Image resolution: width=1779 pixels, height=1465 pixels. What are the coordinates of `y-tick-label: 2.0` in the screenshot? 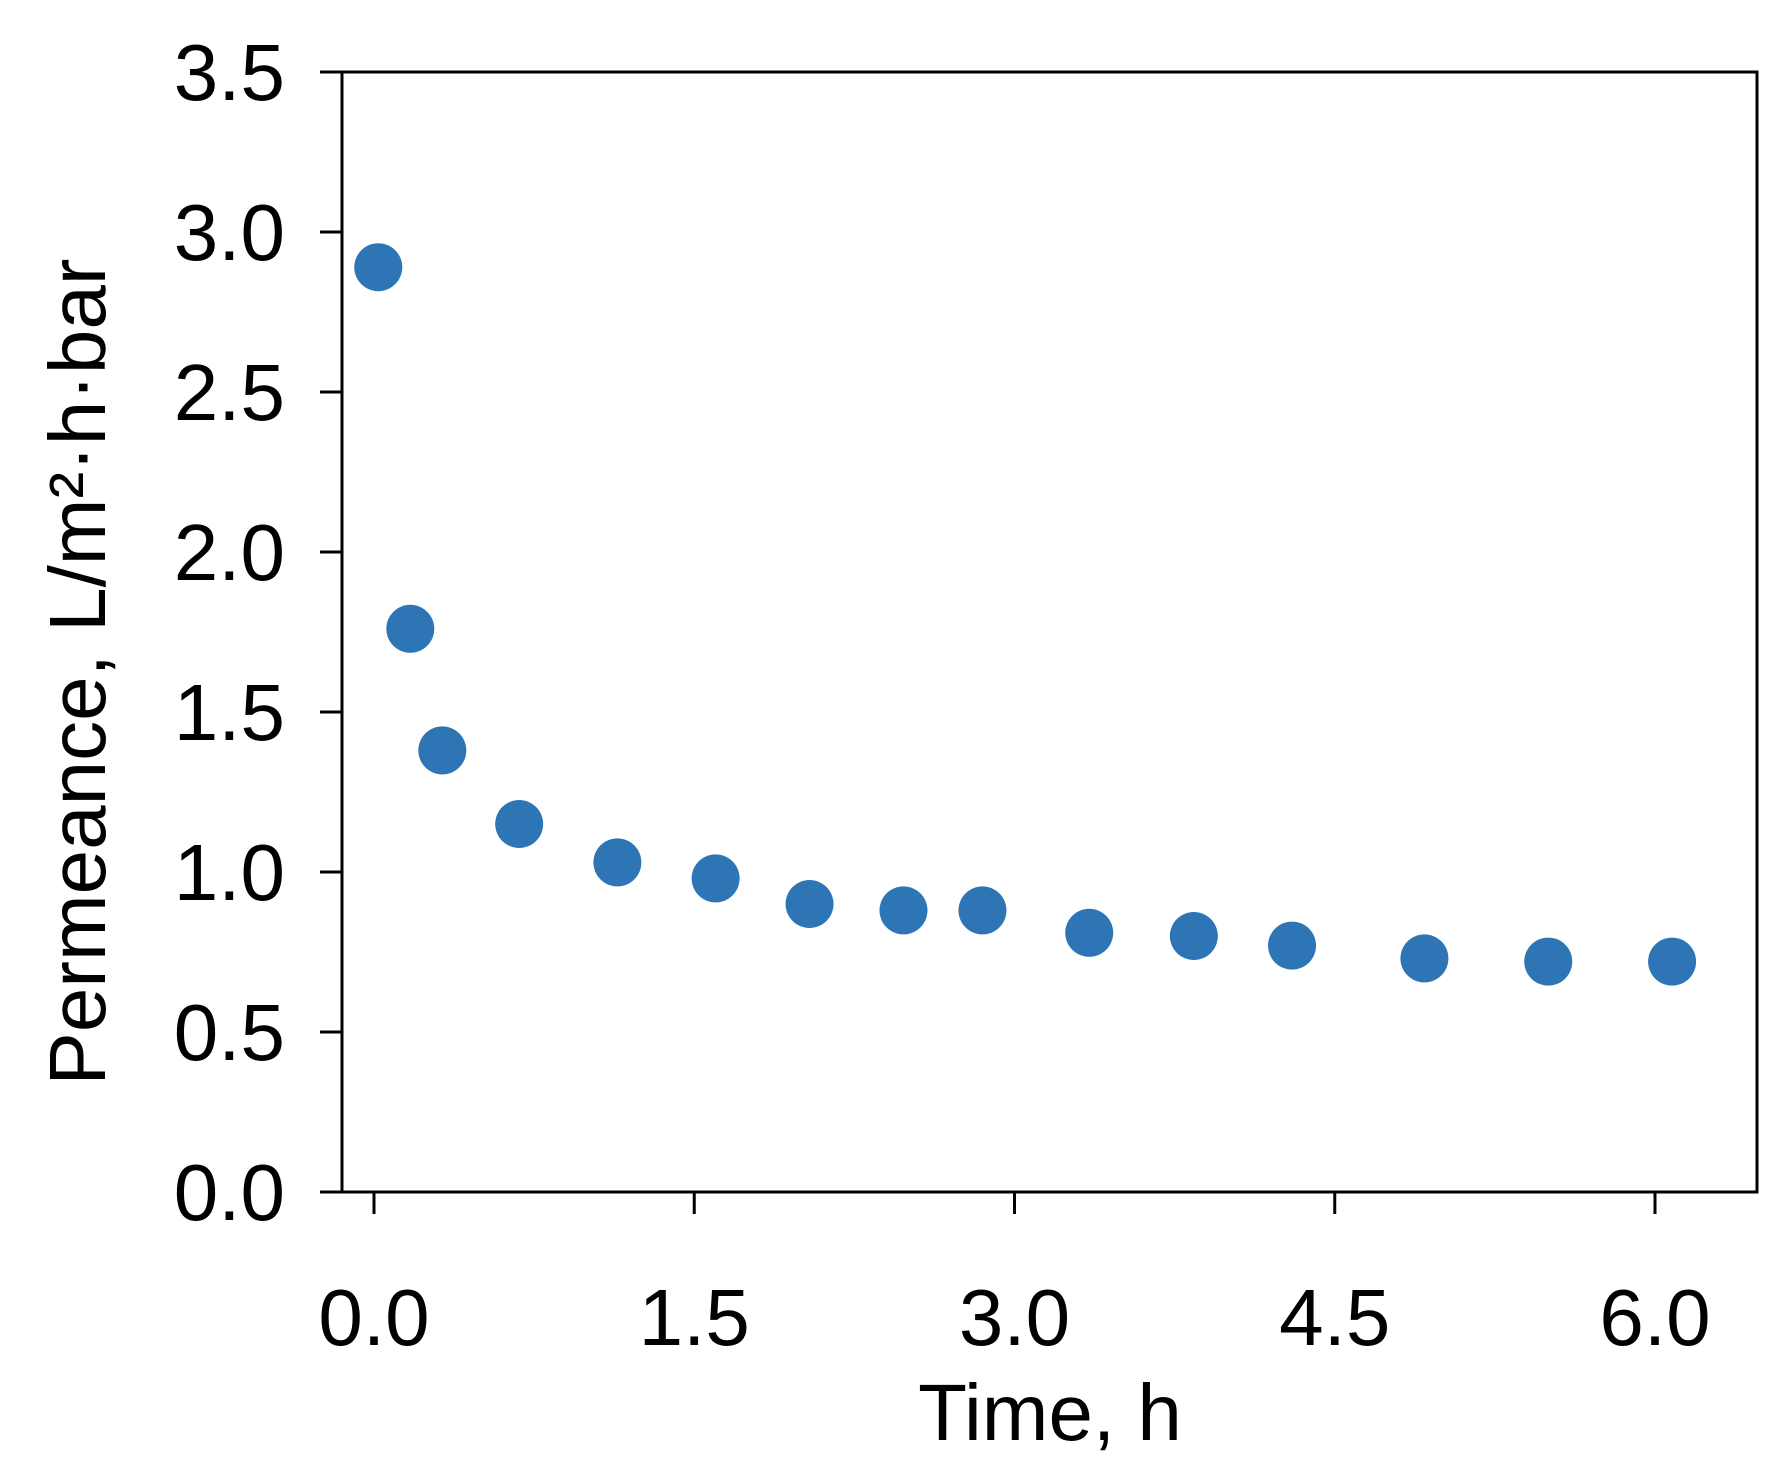 It's located at (229, 552).